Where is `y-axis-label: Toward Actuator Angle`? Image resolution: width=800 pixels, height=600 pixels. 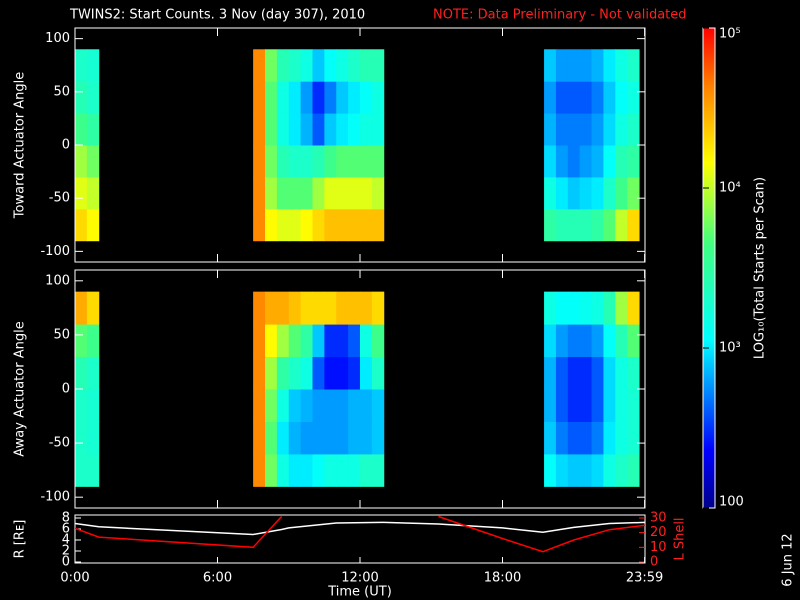
y-axis-label: Toward Actuator Angle is located at coordinates (20, 145).